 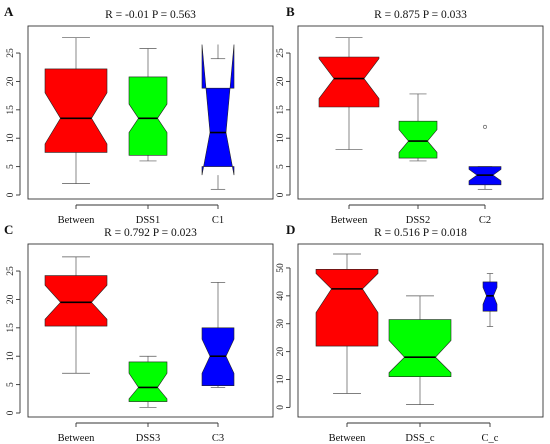 I want to click on panel-title: R = -0.01 P = 0.563, so click(x=150, y=15).